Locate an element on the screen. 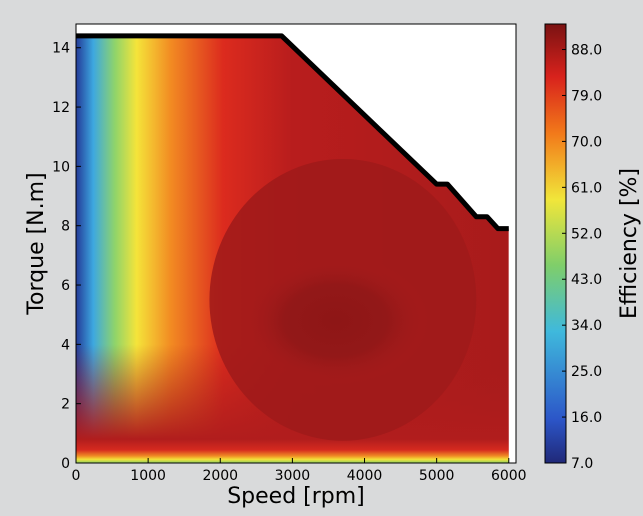  colorbar-gradient is located at coordinates (555, 243).